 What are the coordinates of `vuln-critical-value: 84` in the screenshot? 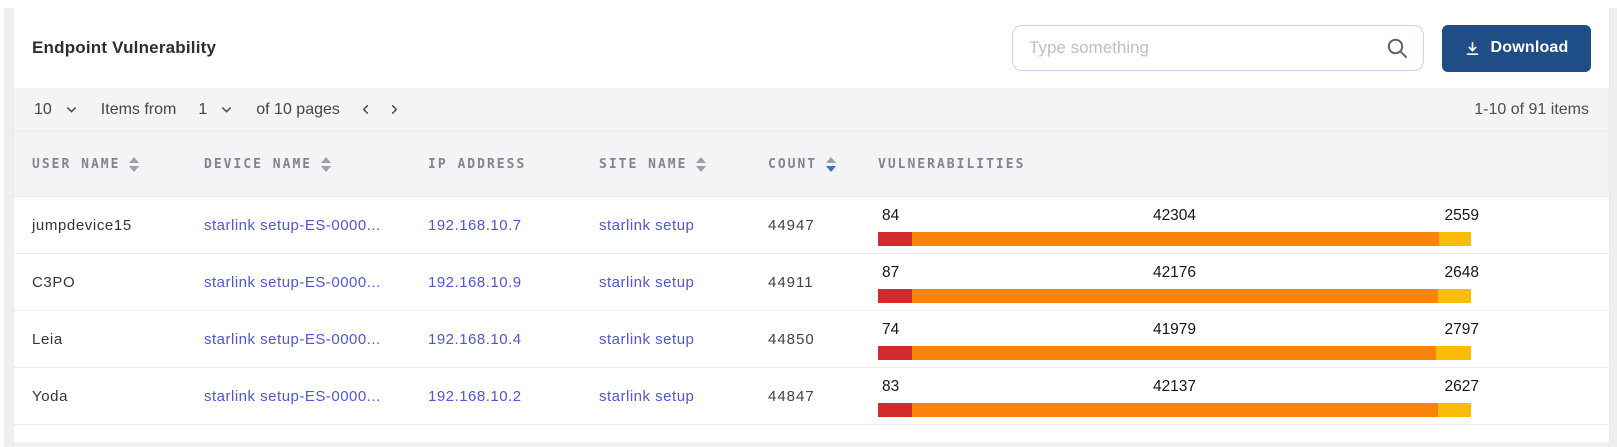 It's located at (891, 215).